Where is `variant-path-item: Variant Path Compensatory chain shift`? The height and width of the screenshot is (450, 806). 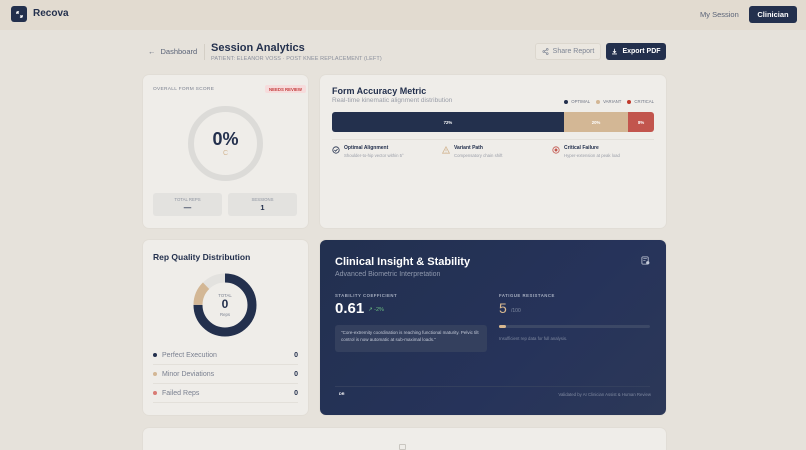 variant-path-item: Variant Path Compensatory chain shift is located at coordinates (472, 151).